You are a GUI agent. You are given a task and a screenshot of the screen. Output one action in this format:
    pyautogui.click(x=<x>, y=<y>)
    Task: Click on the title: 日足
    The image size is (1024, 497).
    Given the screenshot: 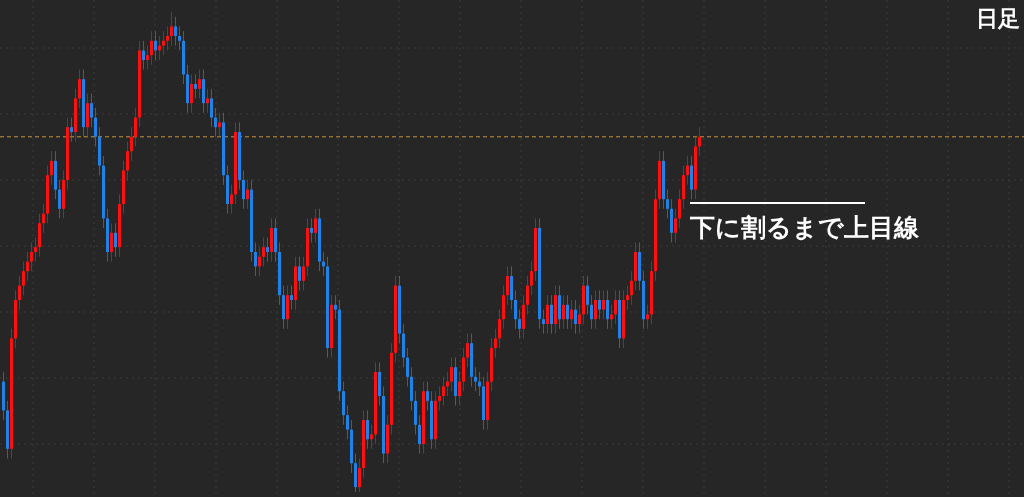 What is the action you would take?
    pyautogui.click(x=998, y=18)
    